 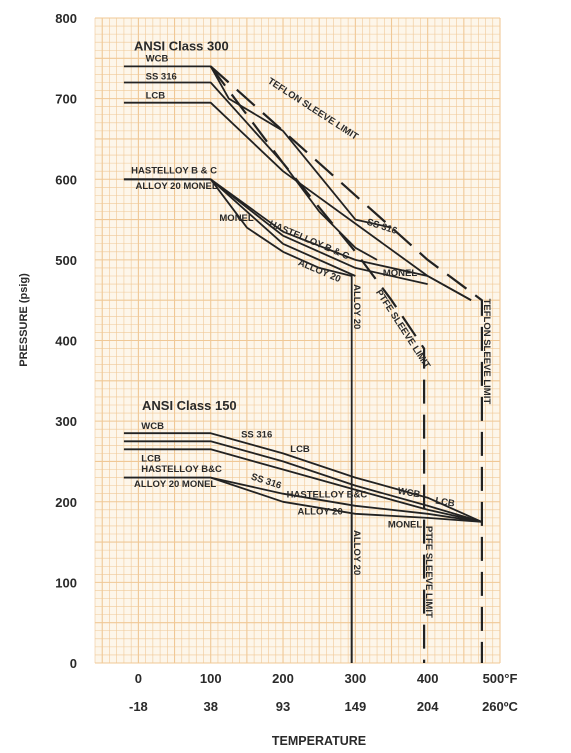 I want to click on x-tick-label-celsius: -18, so click(x=138, y=706).